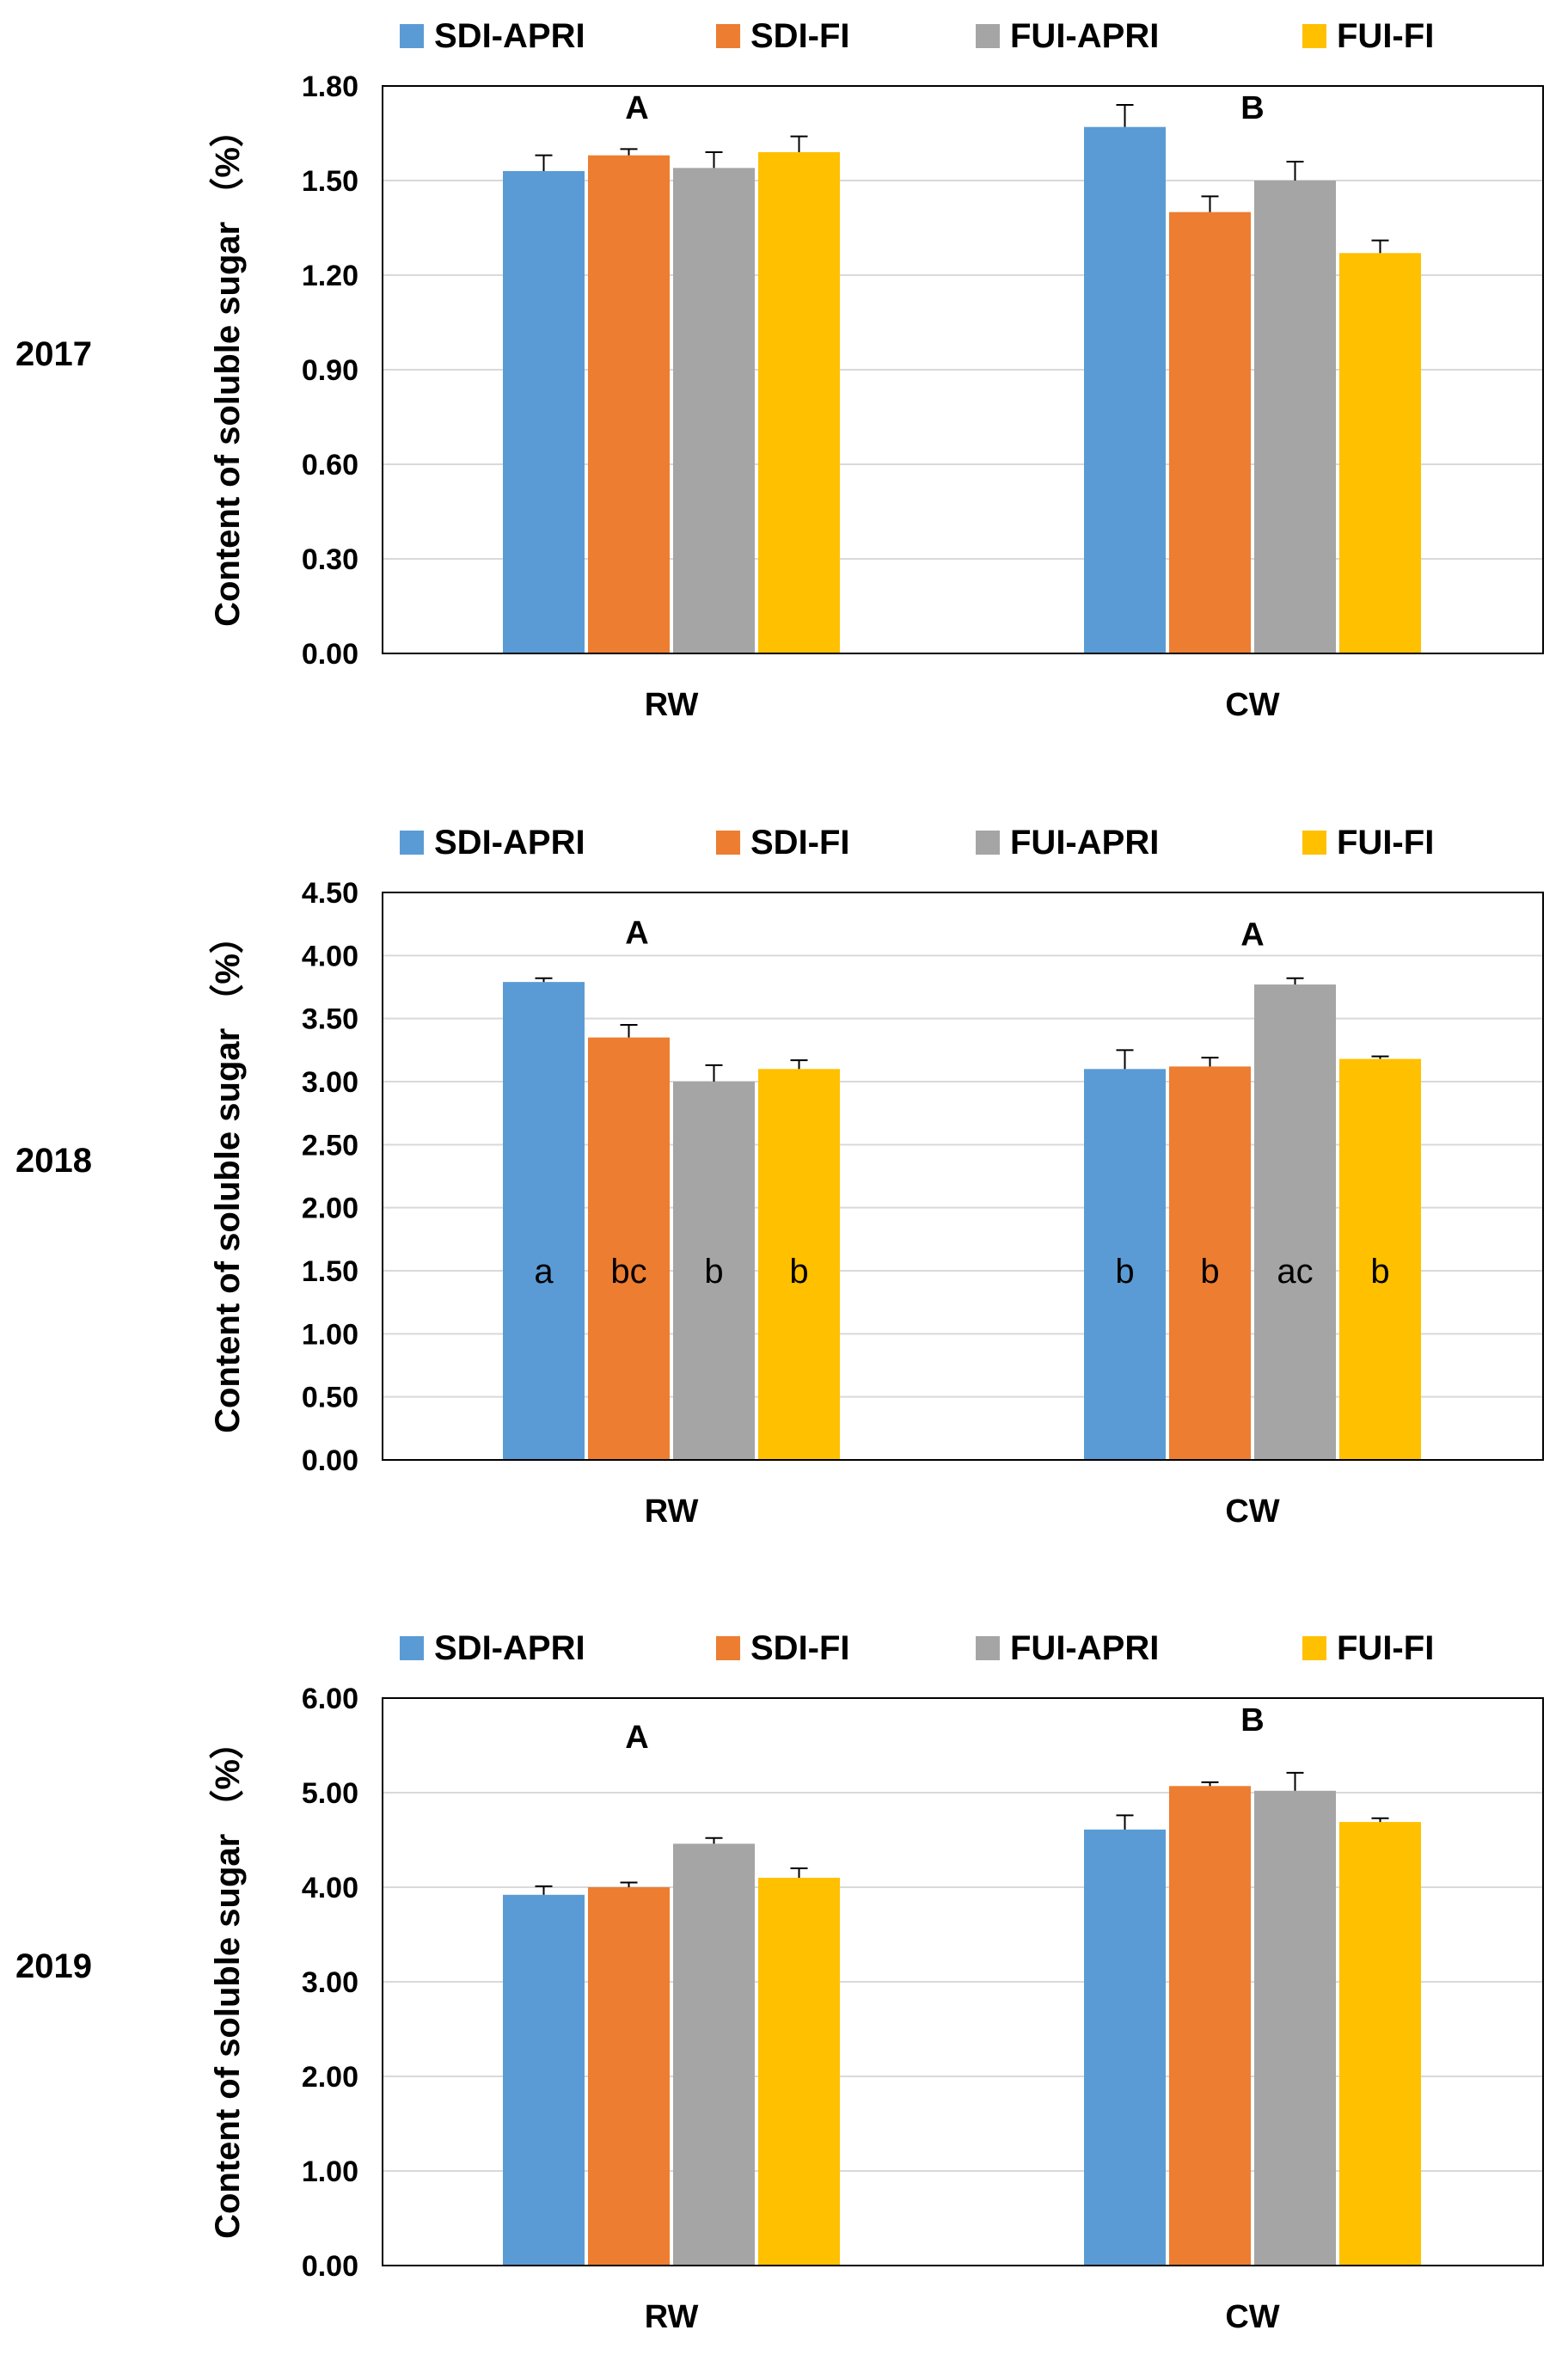 The width and height of the screenshot is (1568, 2367). What do you see at coordinates (330, 465) in the screenshot?
I see `y-tick-label: 0.60` at bounding box center [330, 465].